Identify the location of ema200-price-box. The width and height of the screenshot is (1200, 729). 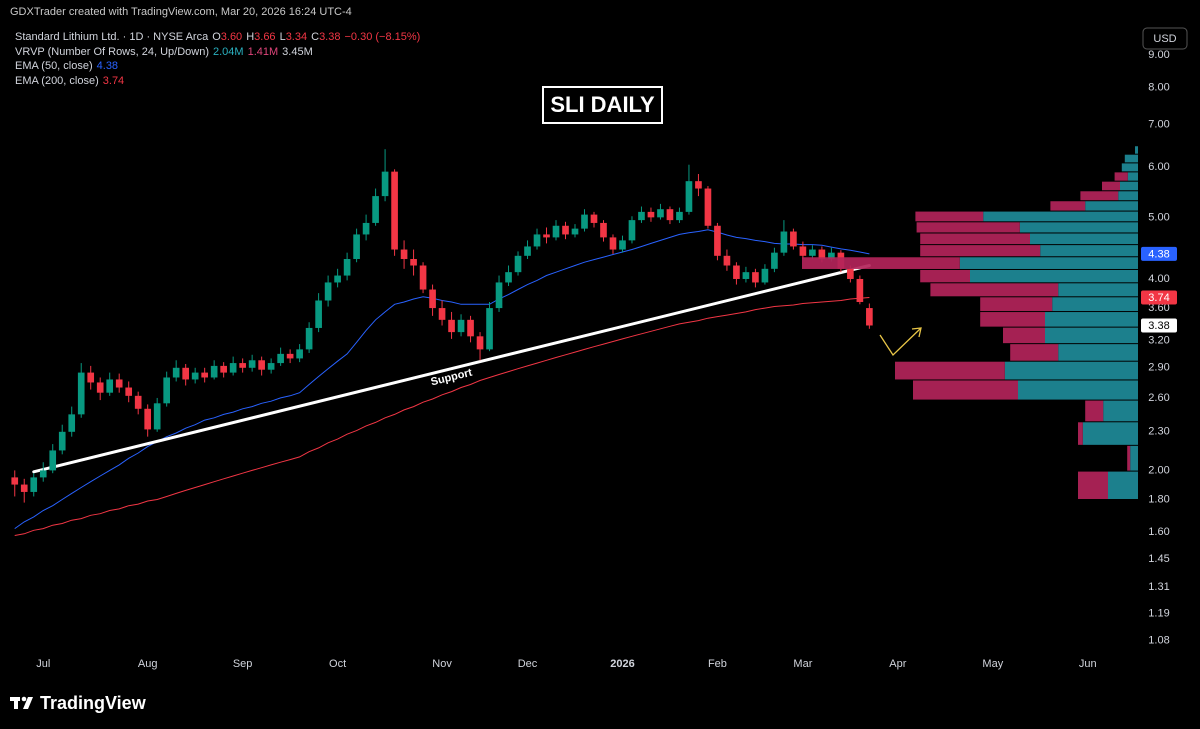
(1159, 297).